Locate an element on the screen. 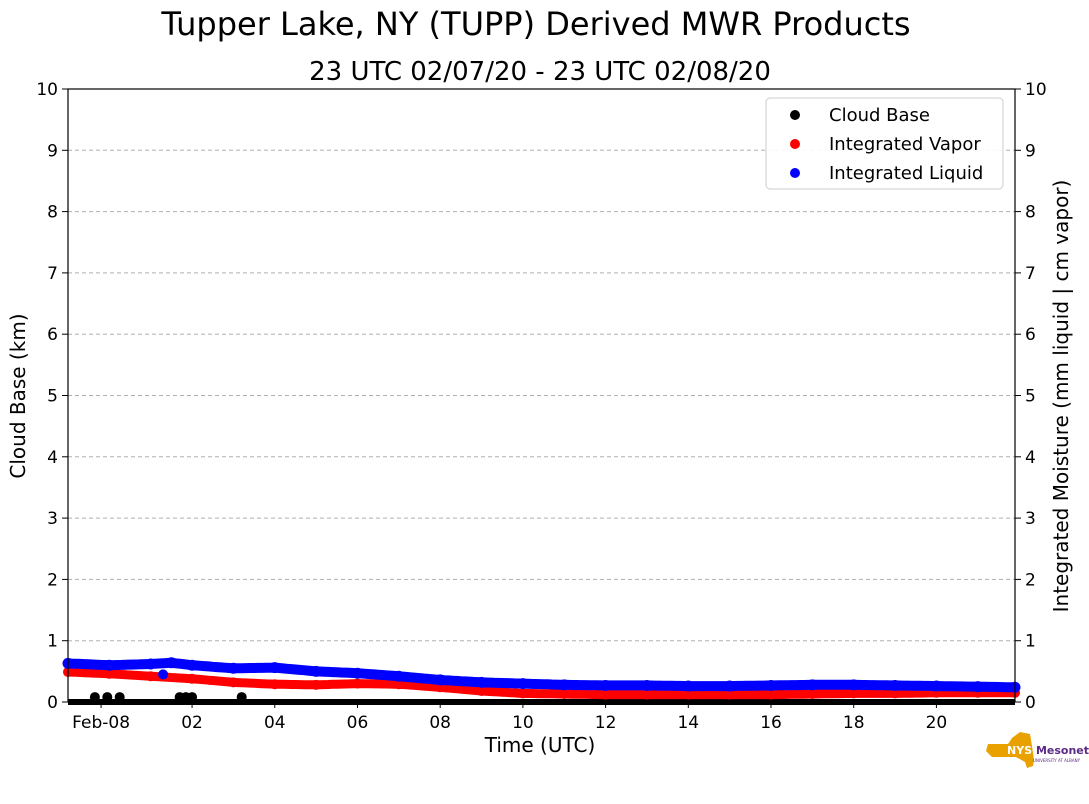  y-left-tick-label-3: 3 is located at coordinates (52, 519).